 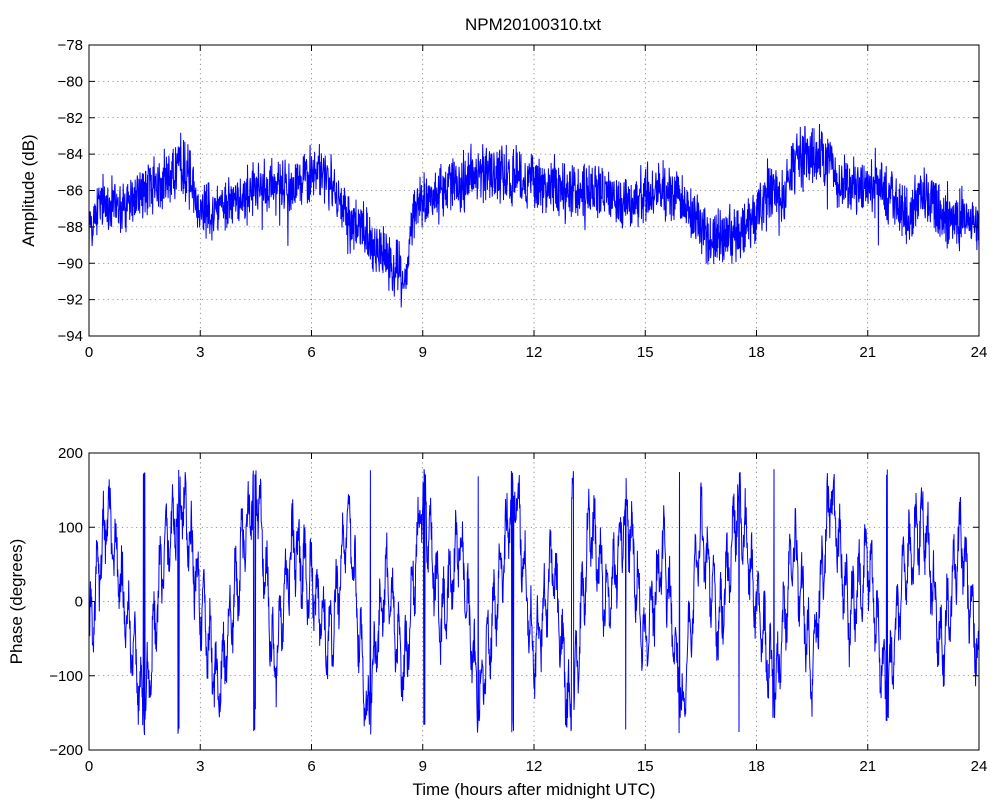 I want to click on y-tick-label: 100, so click(x=70, y=527).